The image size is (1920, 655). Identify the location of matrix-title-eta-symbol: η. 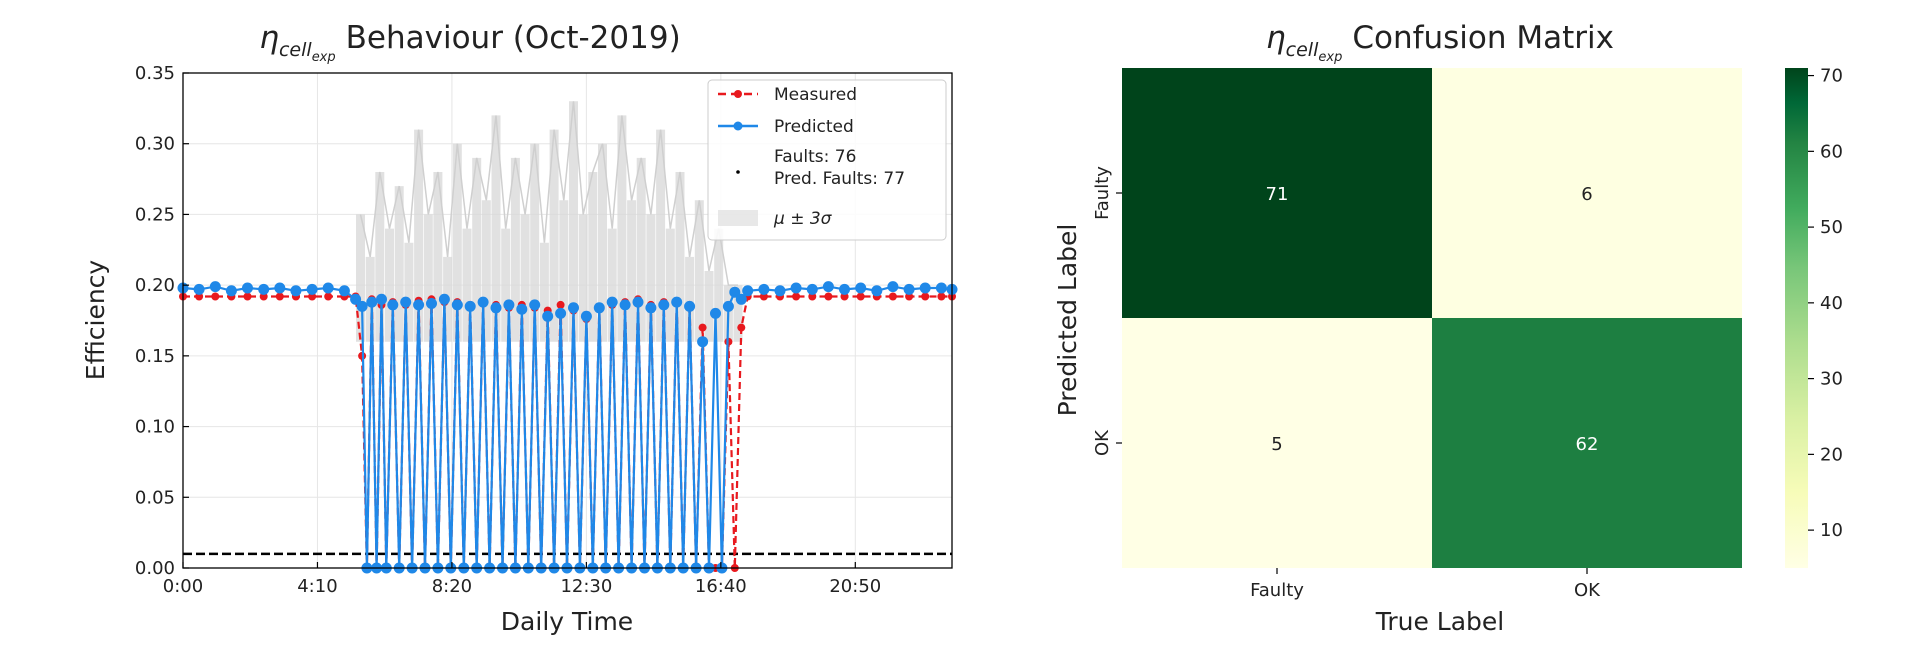
(1276, 38).